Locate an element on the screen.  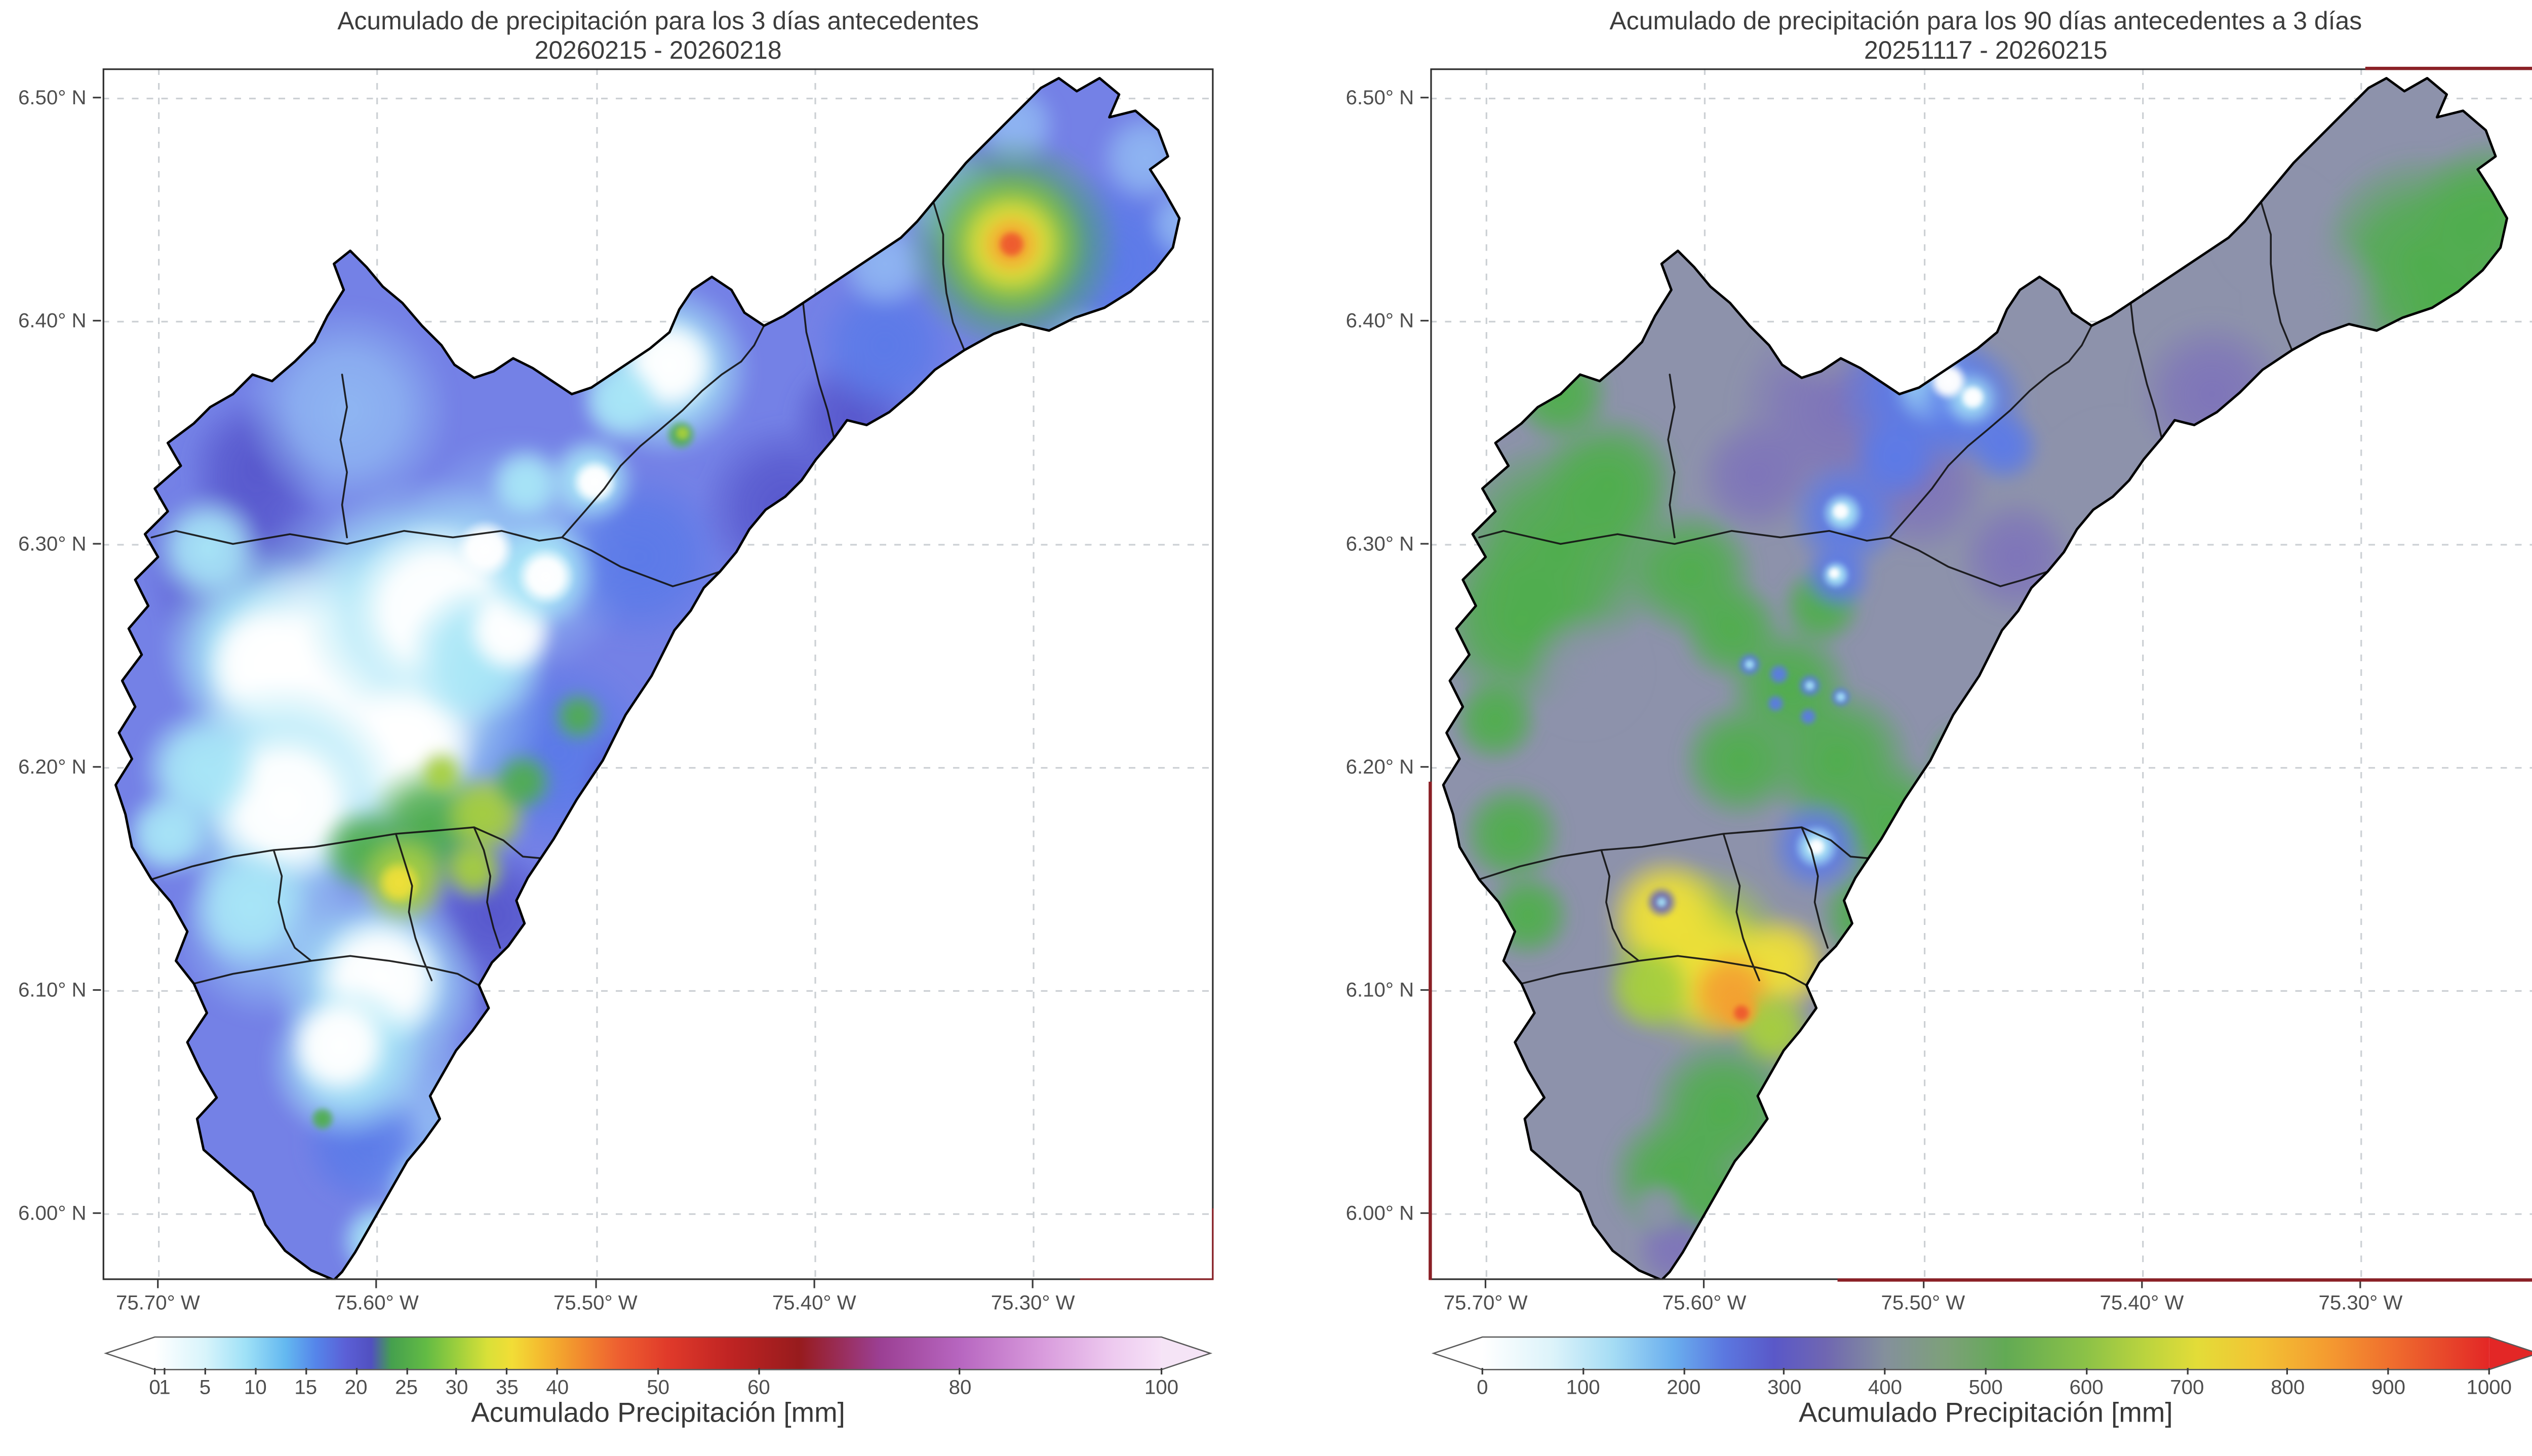
colorbar-over-arrow is located at coordinates (2510, 1353).